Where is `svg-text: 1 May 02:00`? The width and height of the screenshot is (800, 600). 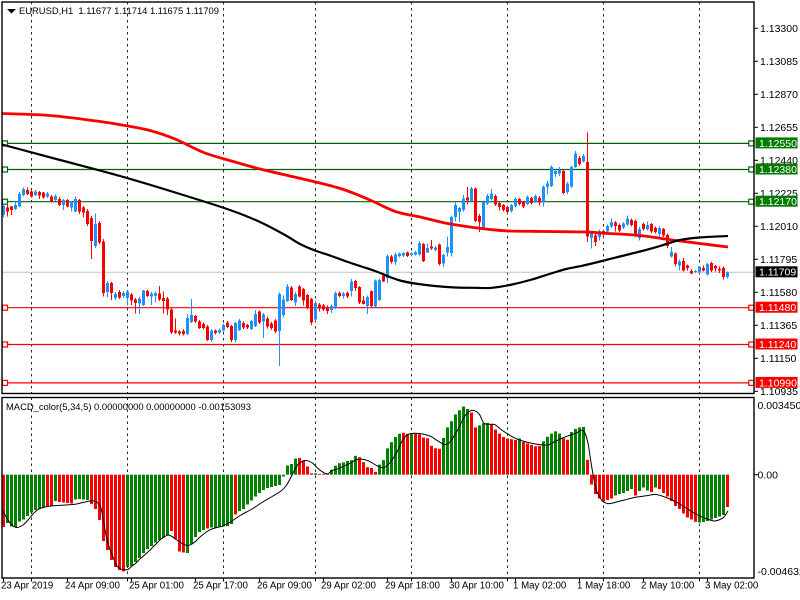
svg-text: 1 May 02:00 is located at coordinates (540, 586).